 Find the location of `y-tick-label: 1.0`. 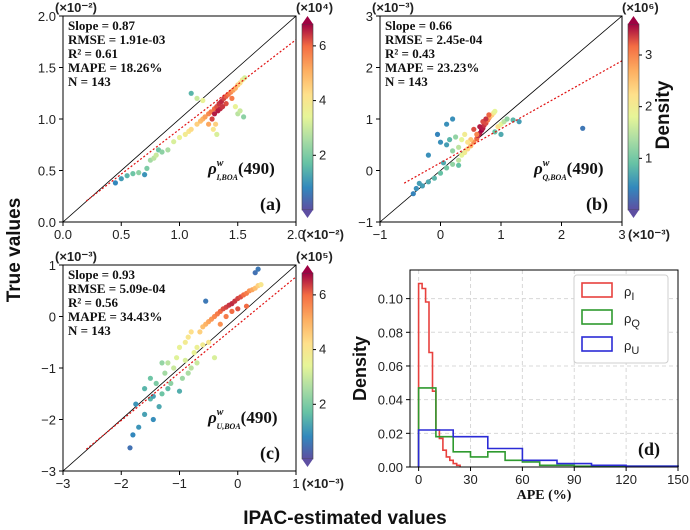

y-tick-label: 1.0 is located at coordinates (47, 119).